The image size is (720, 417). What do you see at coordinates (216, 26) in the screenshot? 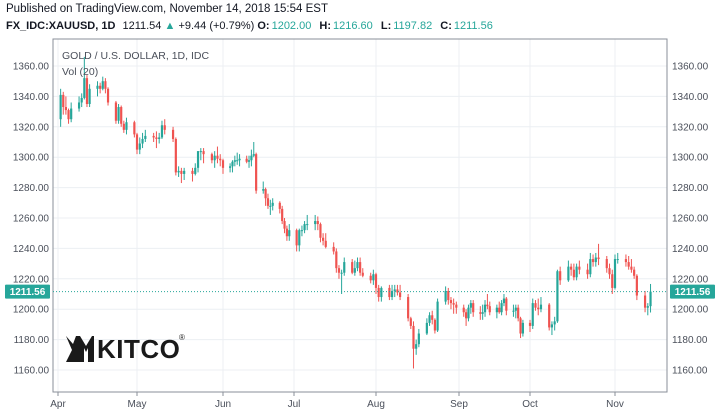
I see `price-change: +9.44 (+0.79%)` at bounding box center [216, 26].